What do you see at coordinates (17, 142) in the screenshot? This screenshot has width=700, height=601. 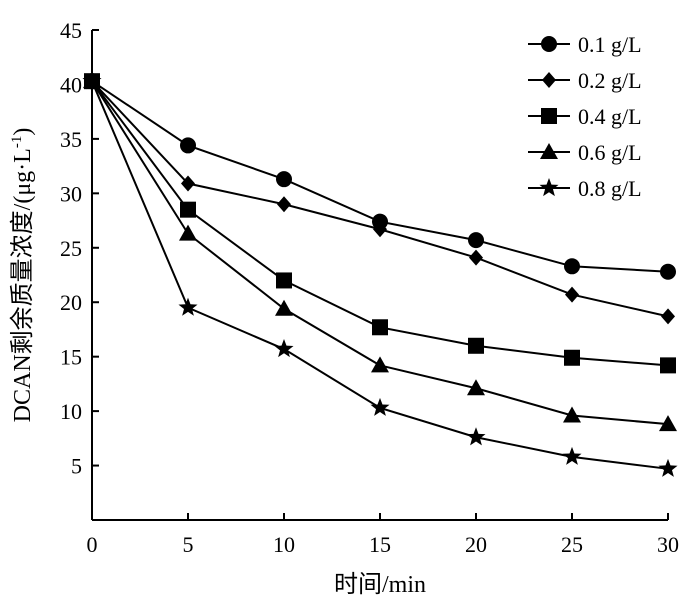 I see `y-axis-title-sup: -1` at bounding box center [17, 142].